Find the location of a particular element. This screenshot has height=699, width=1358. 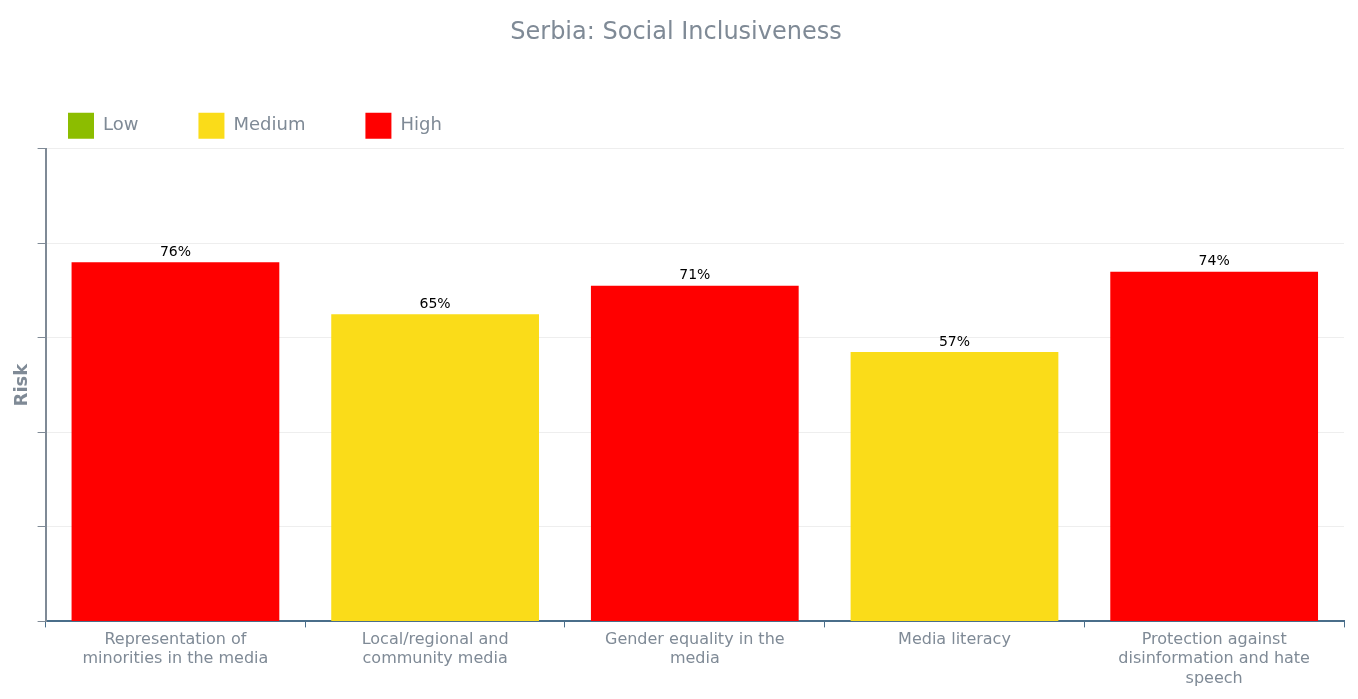

legend-label: Medium is located at coordinates (269, 124).